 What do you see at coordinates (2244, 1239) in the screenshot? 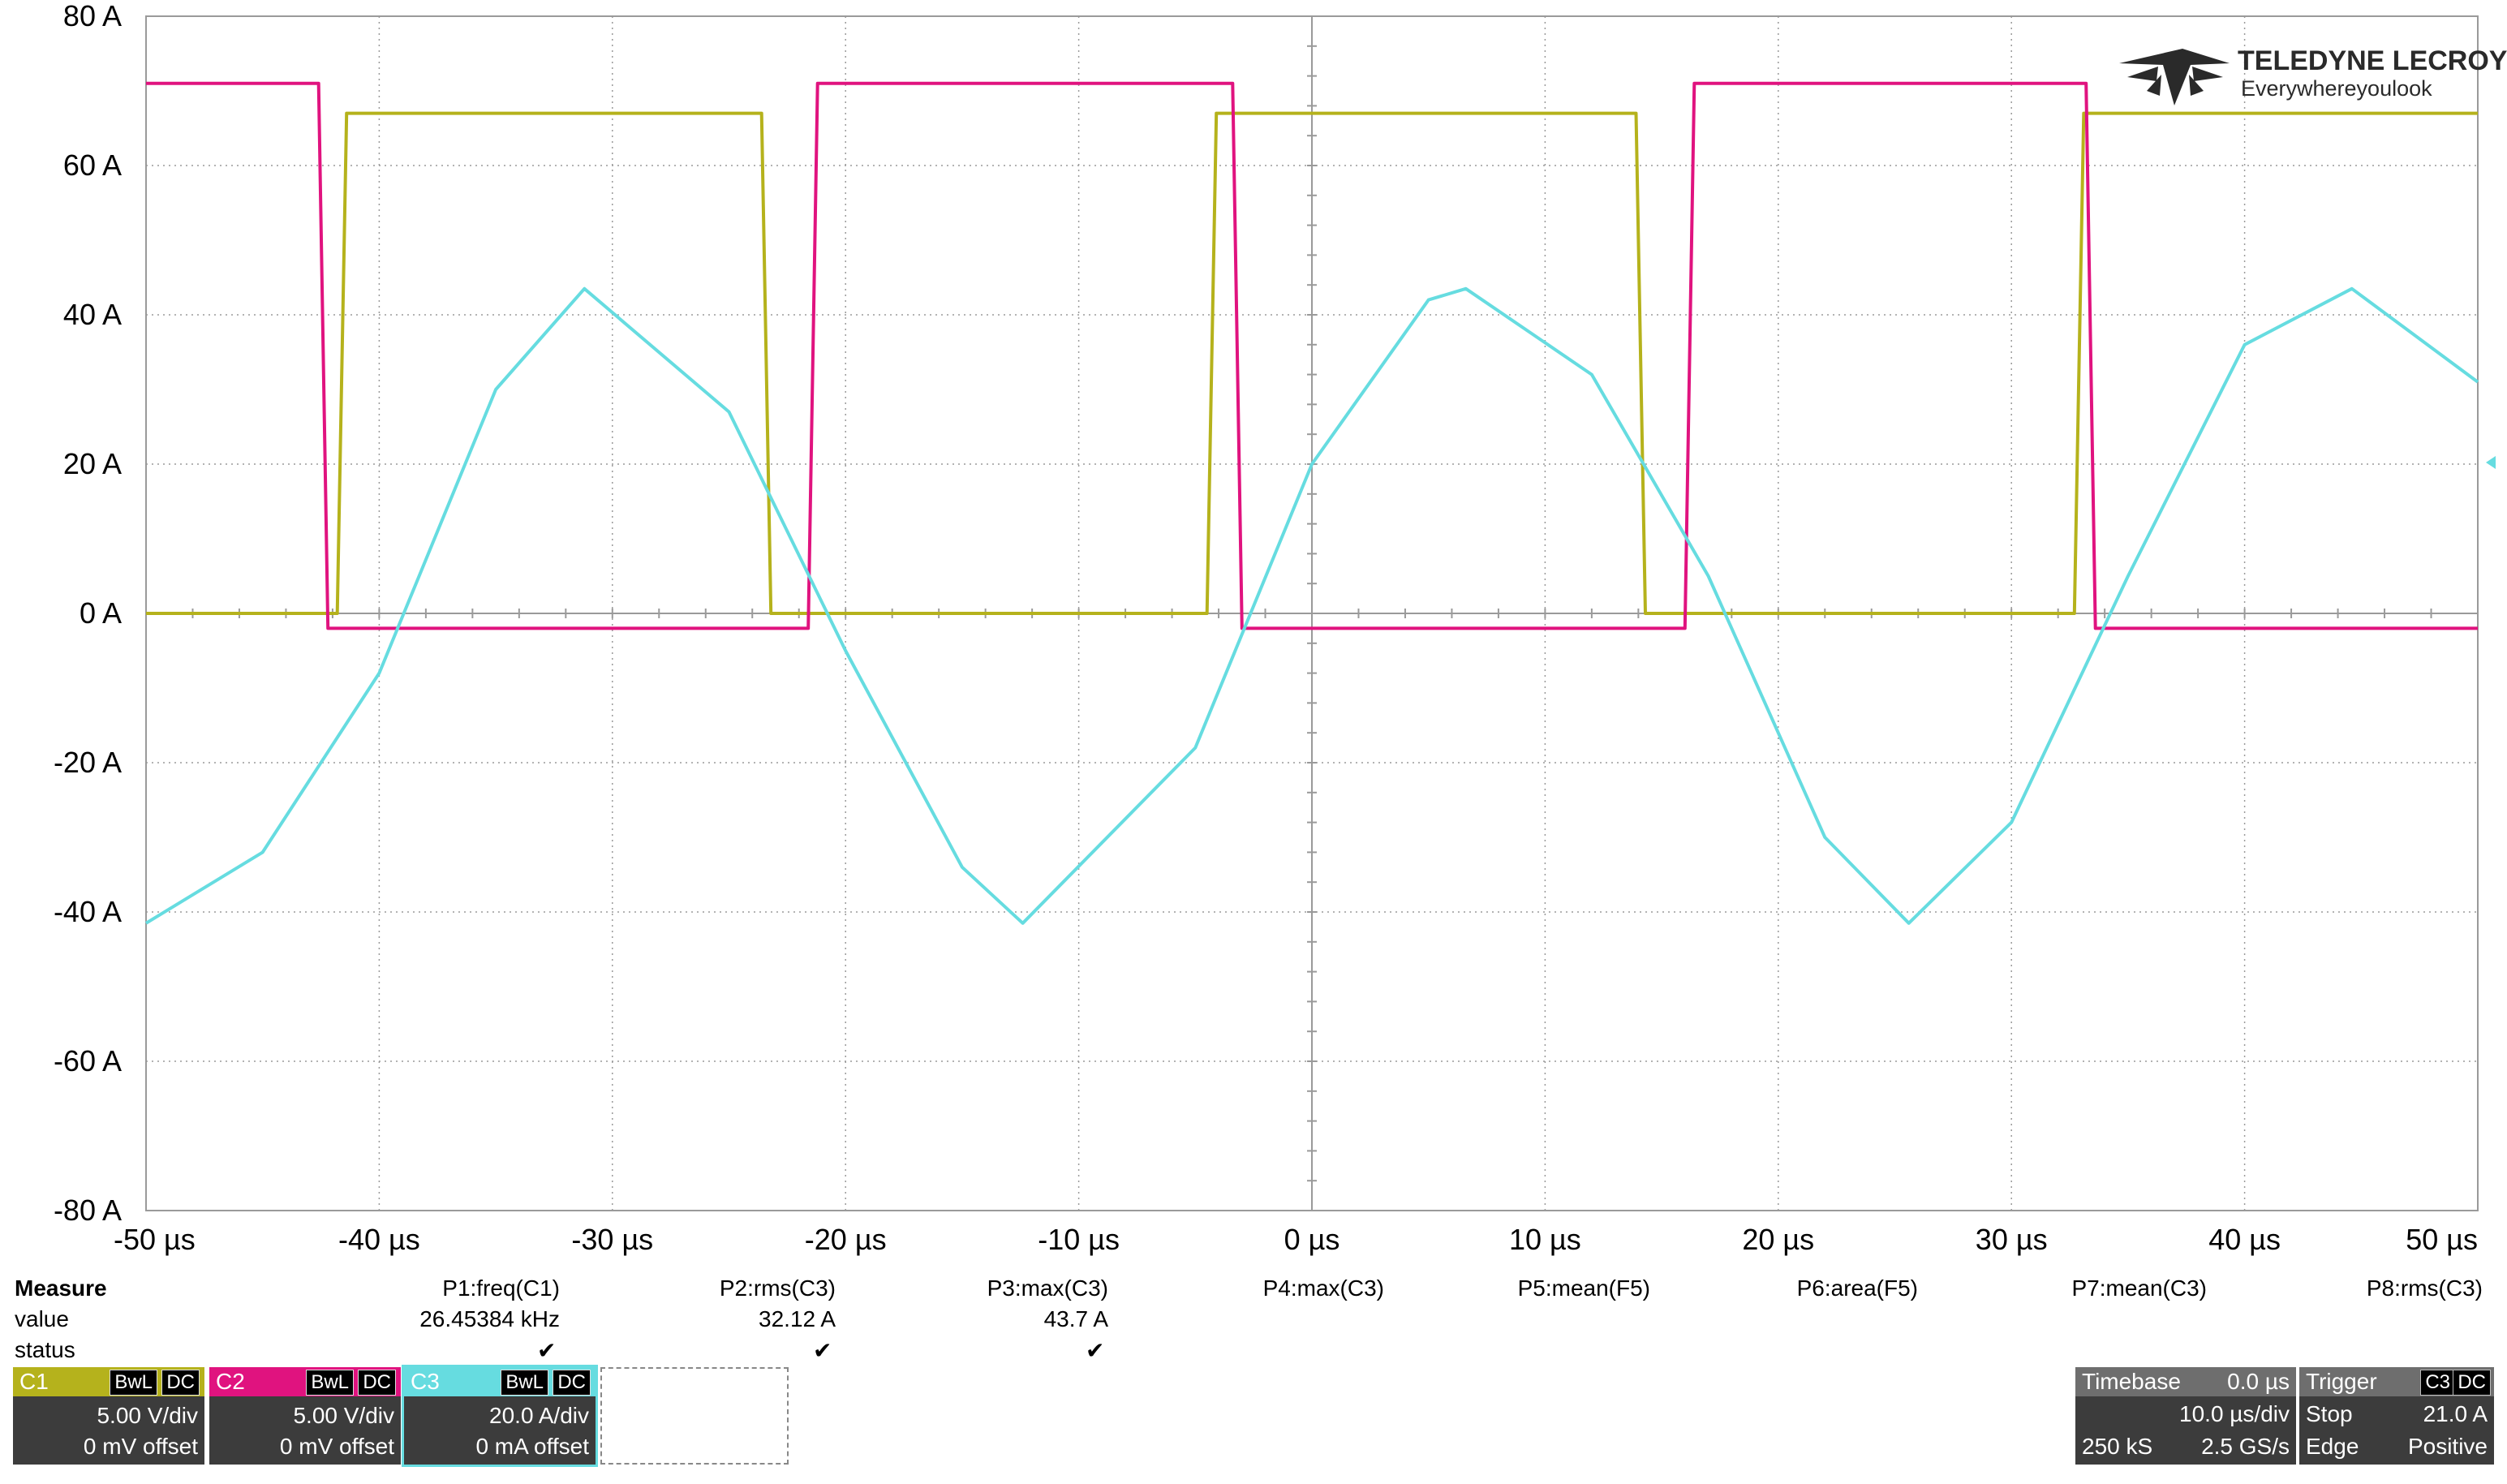
I see `x-tick-label: 40 µs` at bounding box center [2244, 1239].